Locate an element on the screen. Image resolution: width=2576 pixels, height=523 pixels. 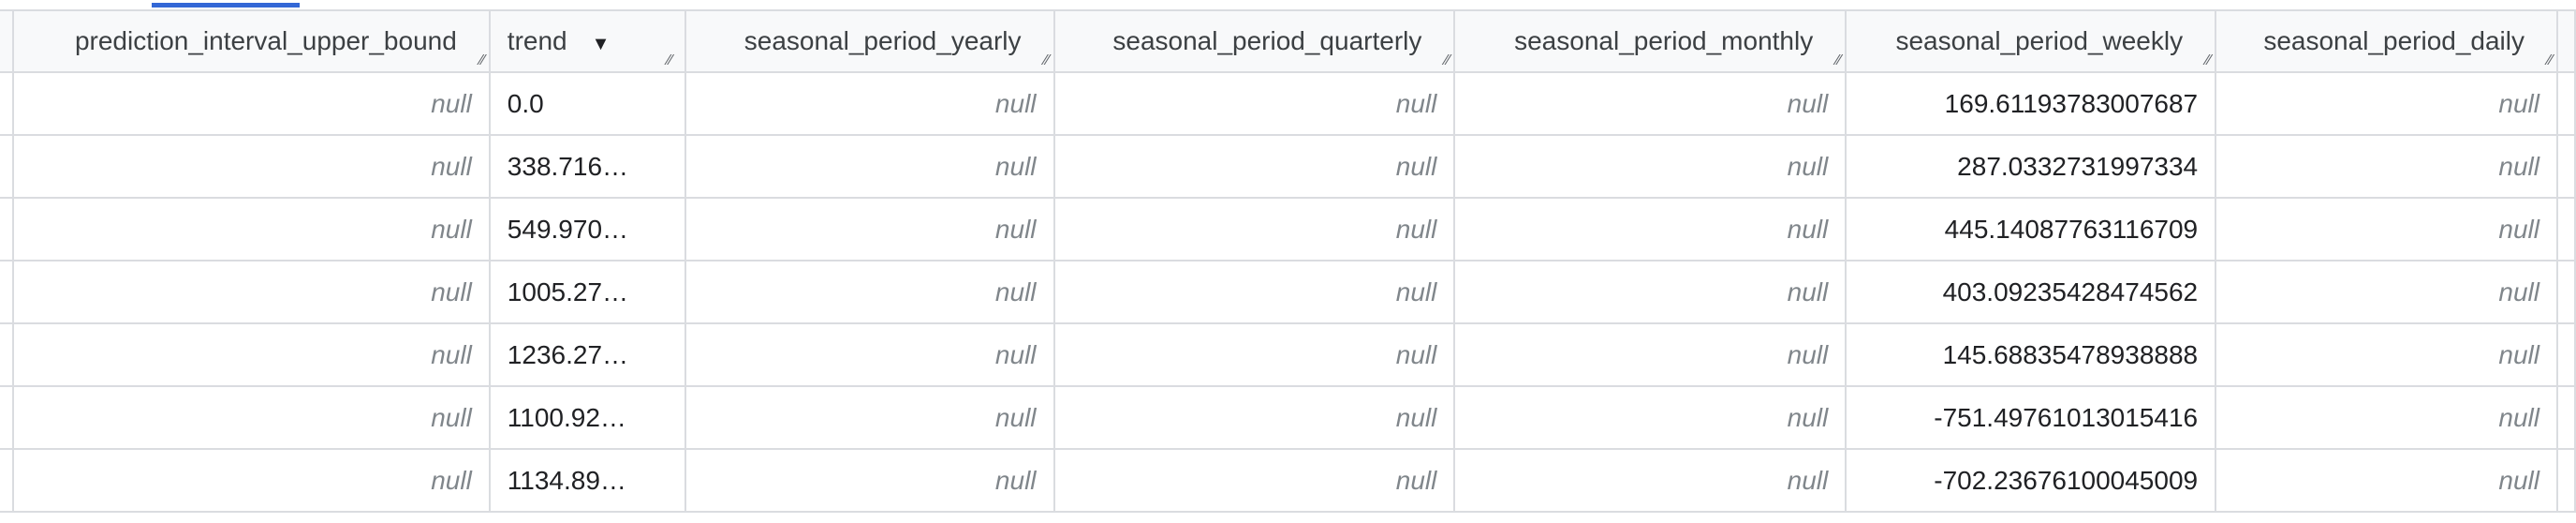
column-header-label: seasonal_period_quarterly is located at coordinates (1267, 40).